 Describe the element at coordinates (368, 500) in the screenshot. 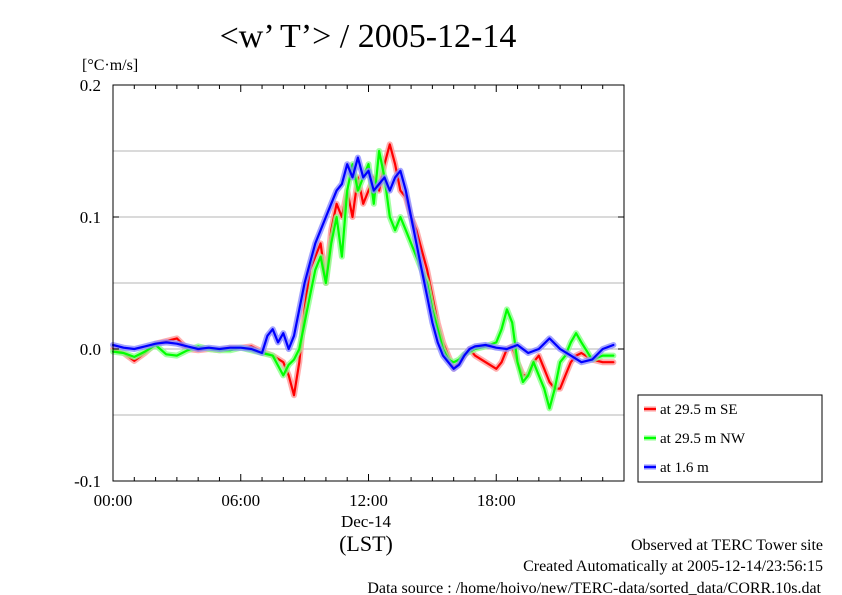

I see `x-tick-label: 12:00` at that location.